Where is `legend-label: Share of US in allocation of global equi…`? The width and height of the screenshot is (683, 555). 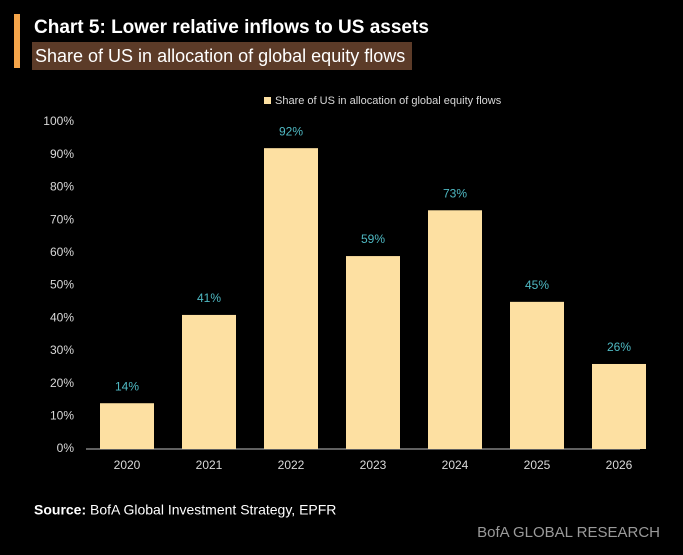 legend-label: Share of US in allocation of global equi… is located at coordinates (388, 101).